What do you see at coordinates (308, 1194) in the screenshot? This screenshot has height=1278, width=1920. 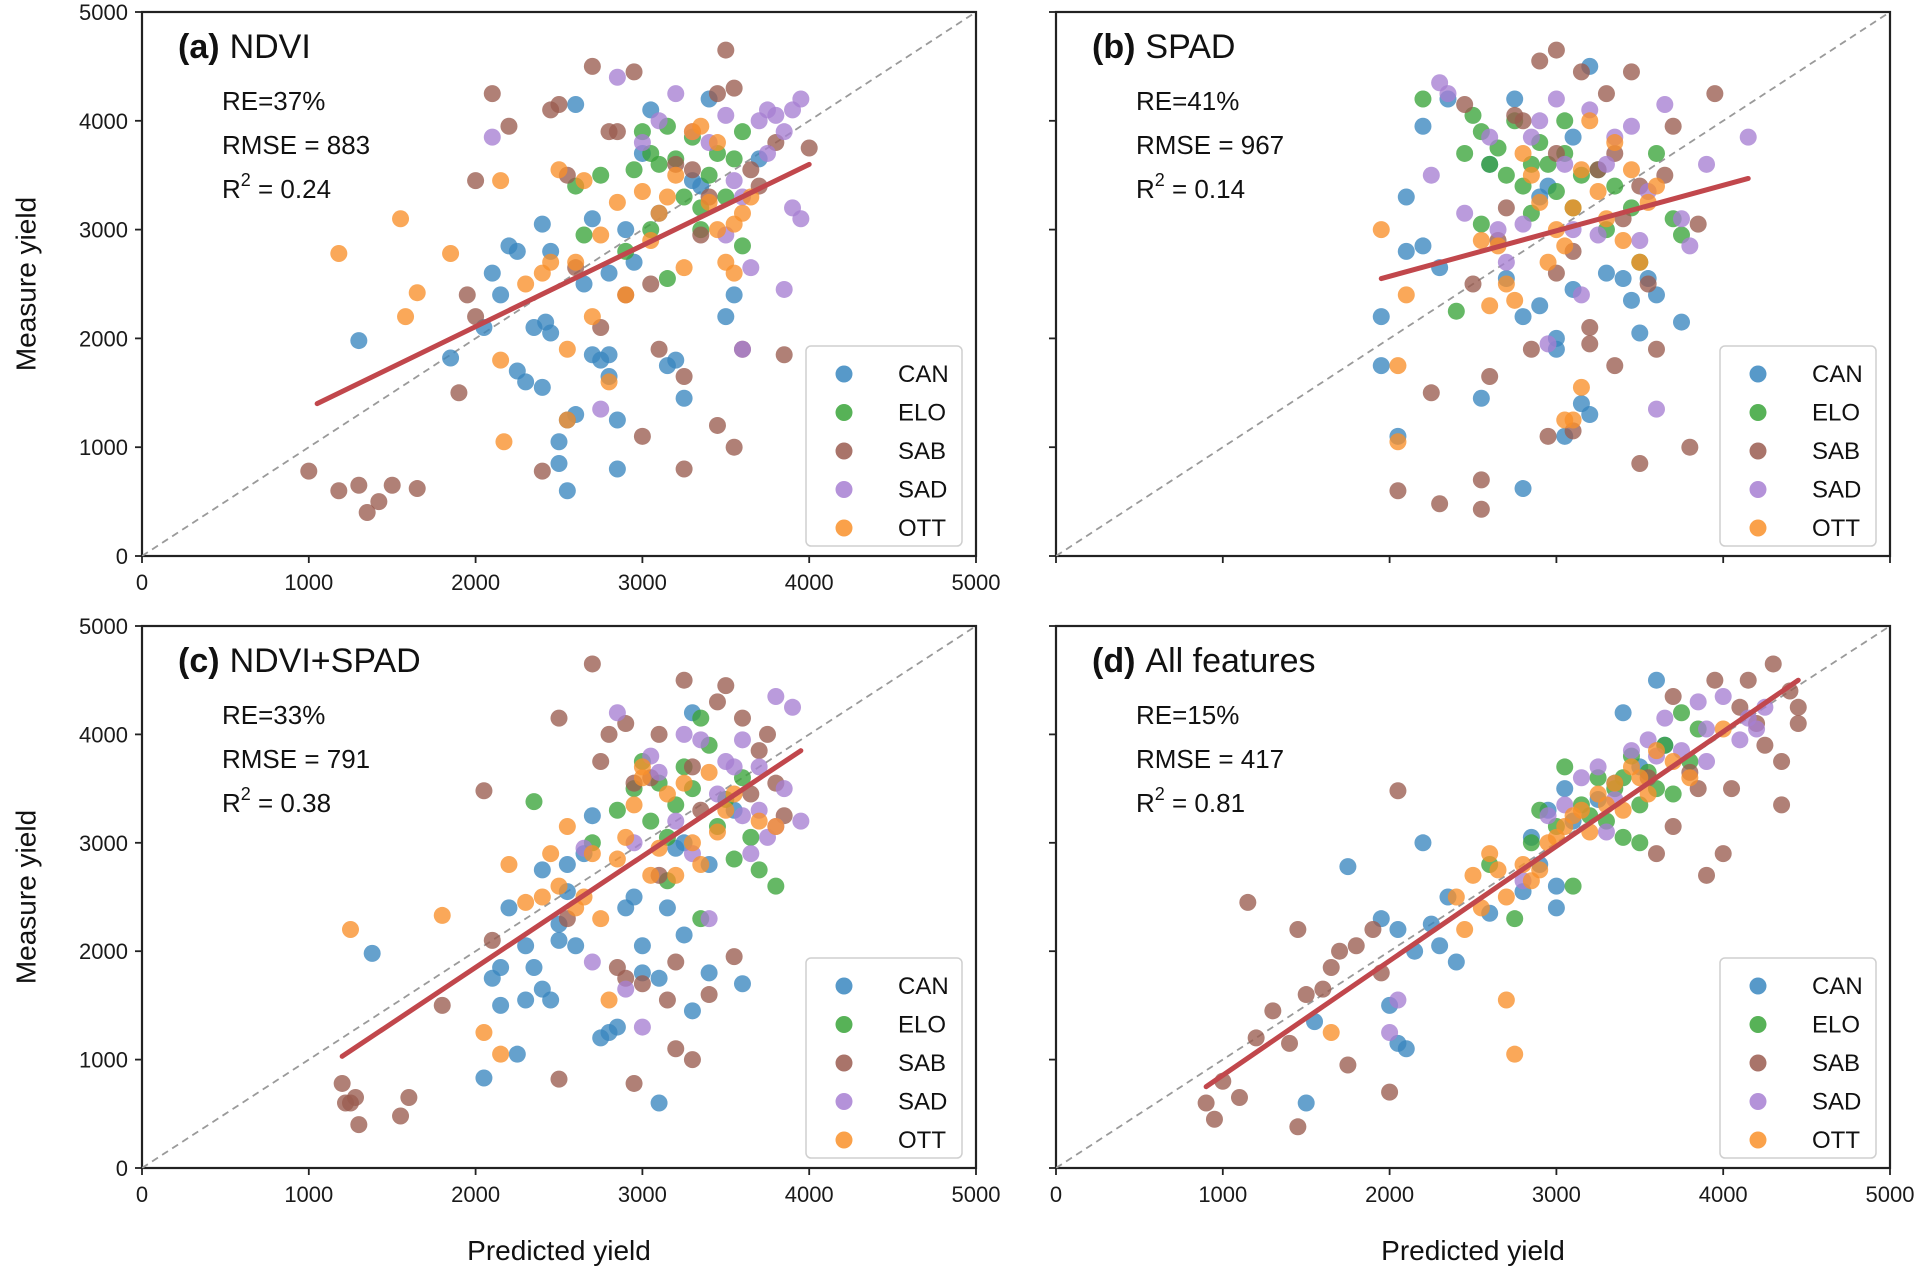 I see `panel-c-xtick-label: 1000` at bounding box center [308, 1194].